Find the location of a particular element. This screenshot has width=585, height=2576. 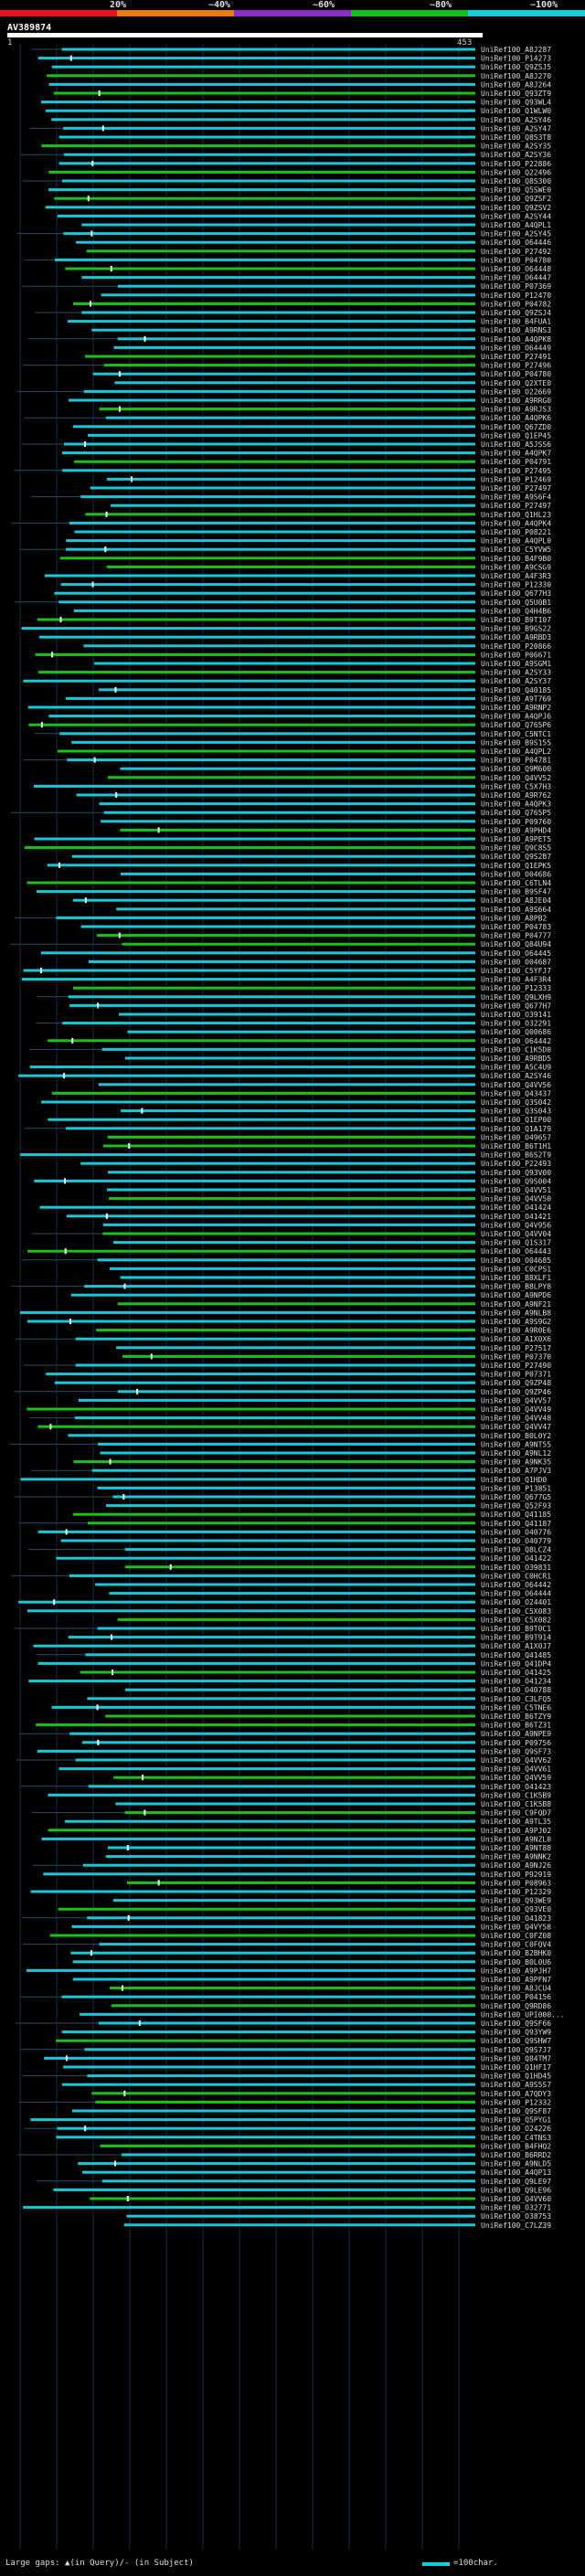

hit-label: UniRef100_B9T107 is located at coordinates (516, 620).